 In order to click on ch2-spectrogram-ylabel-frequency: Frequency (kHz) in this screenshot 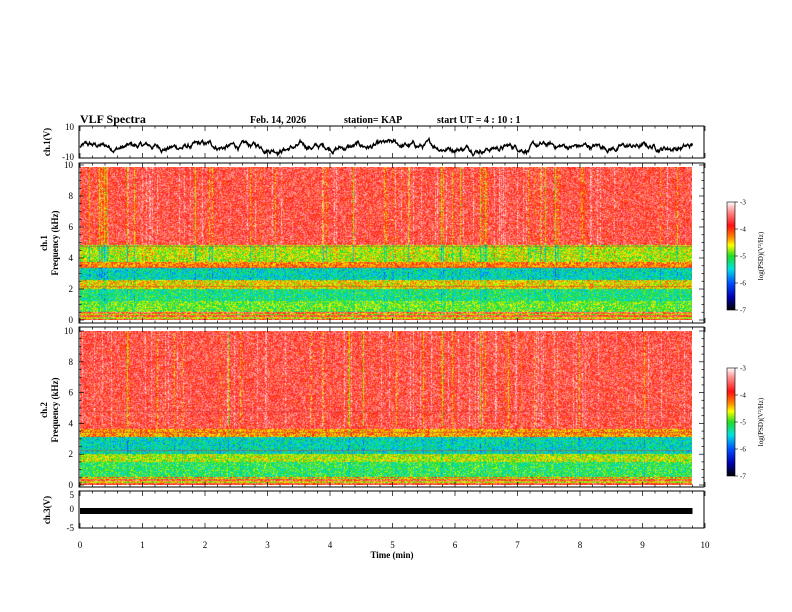, I will do `click(55, 409)`.